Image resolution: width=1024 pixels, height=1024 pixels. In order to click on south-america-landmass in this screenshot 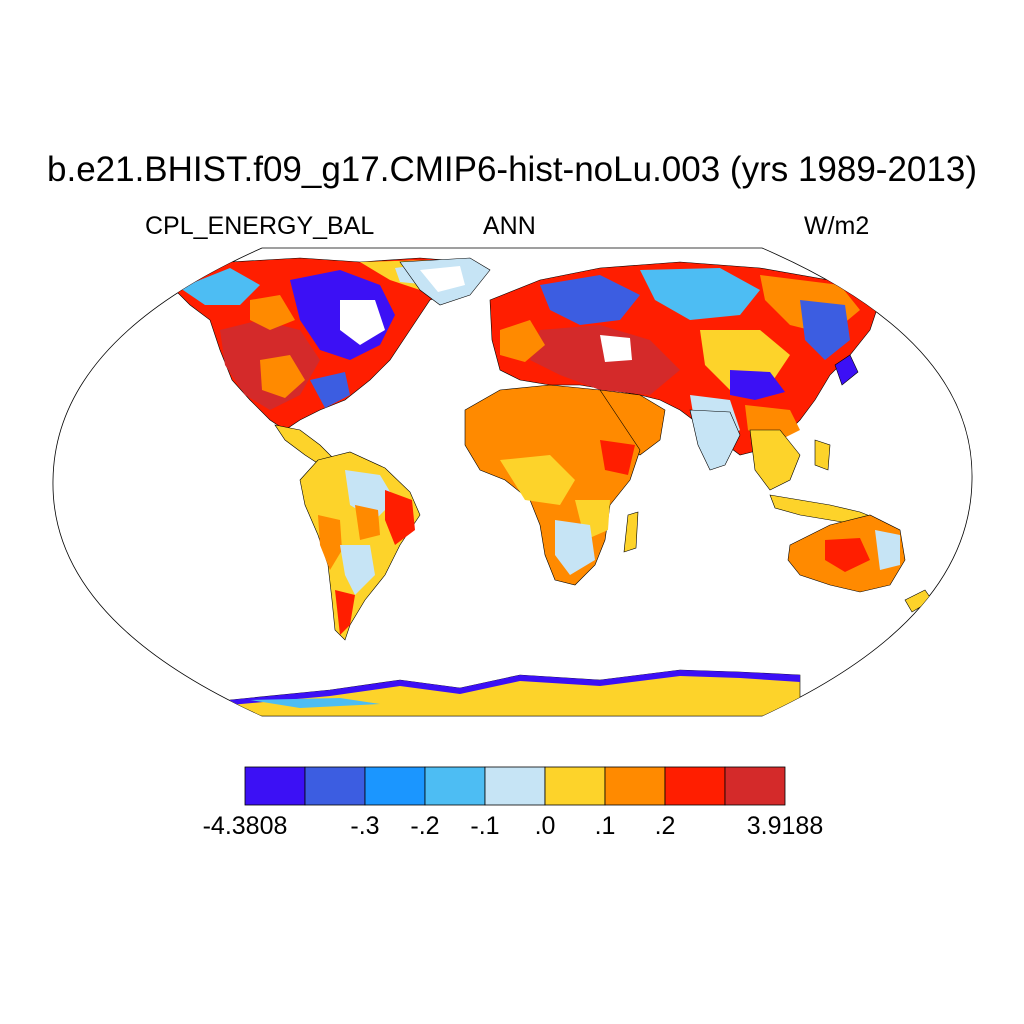, I will do `click(360, 546)`.